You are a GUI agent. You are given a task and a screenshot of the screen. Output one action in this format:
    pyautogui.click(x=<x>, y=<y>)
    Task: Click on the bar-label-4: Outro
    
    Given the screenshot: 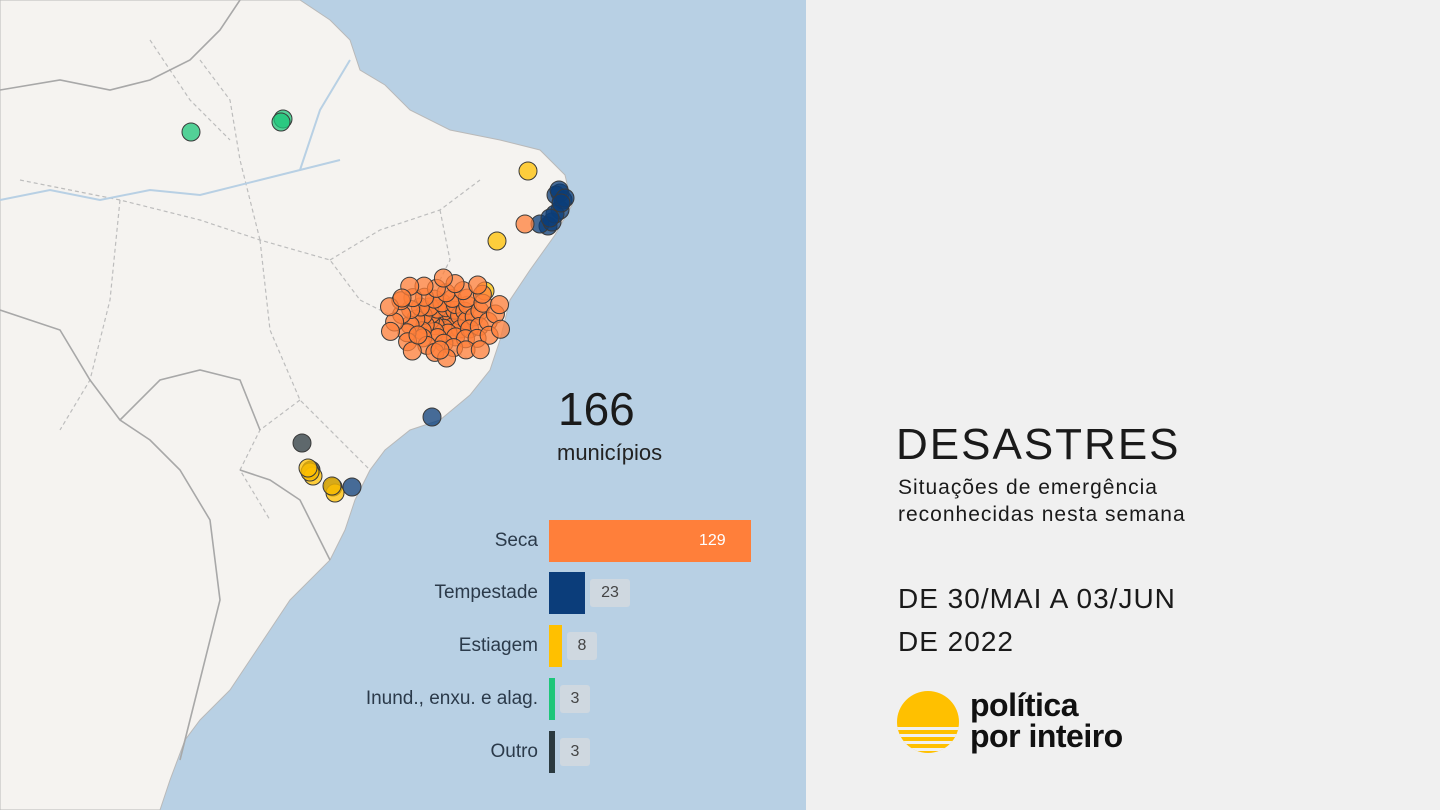 What is the action you would take?
    pyautogui.click(x=514, y=751)
    